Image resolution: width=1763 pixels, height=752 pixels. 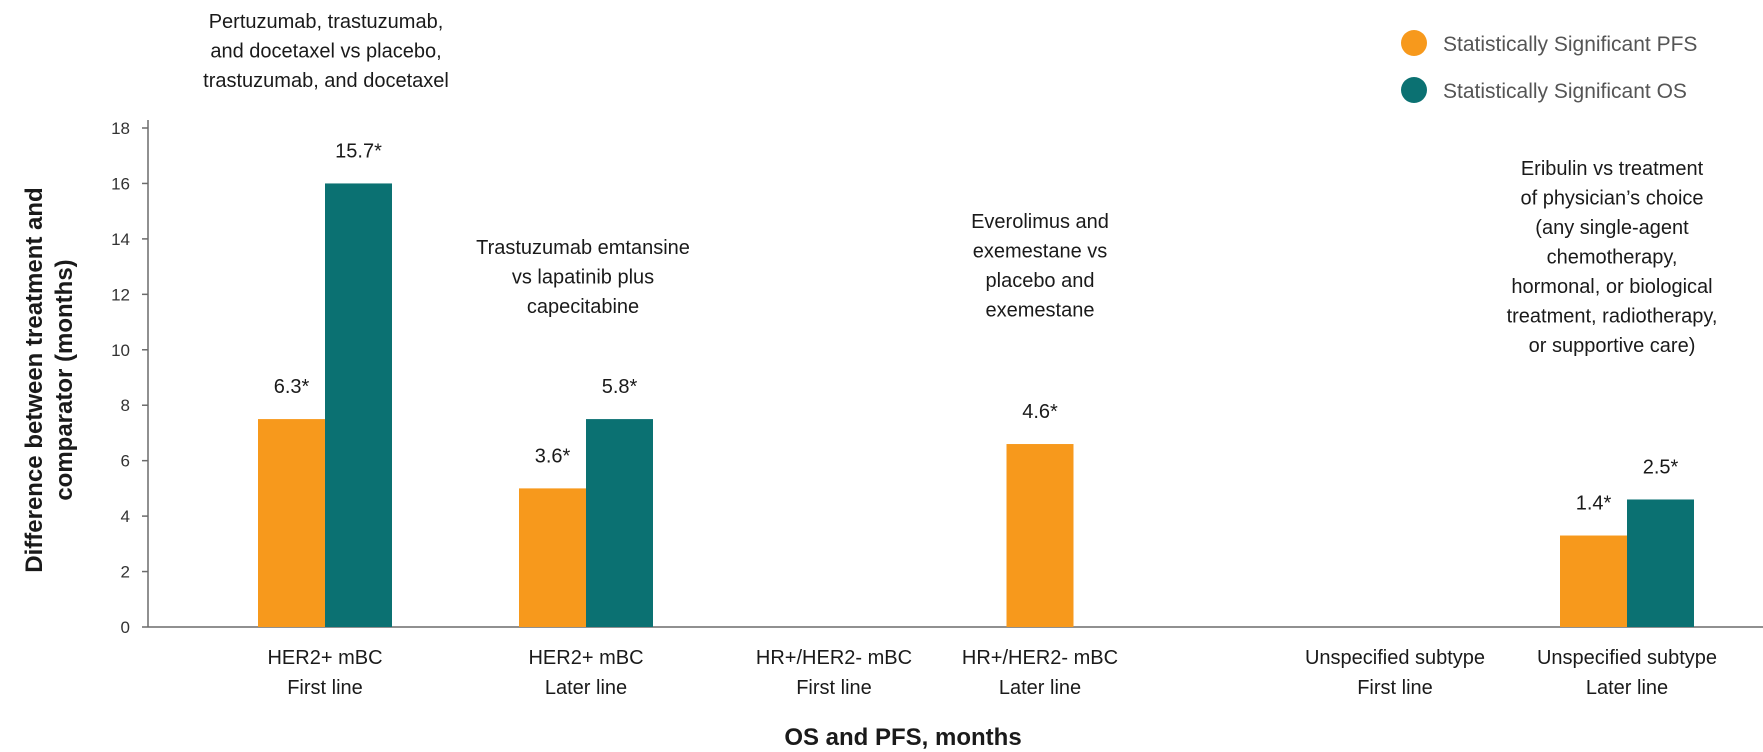 I want to click on y-tick-label: 6, so click(x=125, y=461).